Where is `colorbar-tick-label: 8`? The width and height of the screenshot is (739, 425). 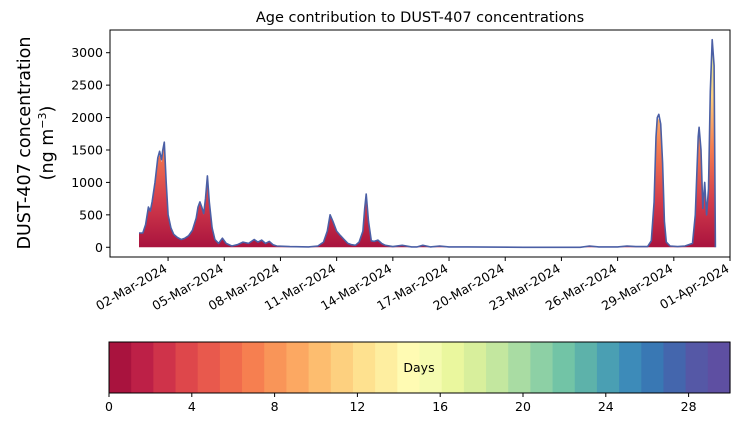 colorbar-tick-label: 8 is located at coordinates (275, 406).